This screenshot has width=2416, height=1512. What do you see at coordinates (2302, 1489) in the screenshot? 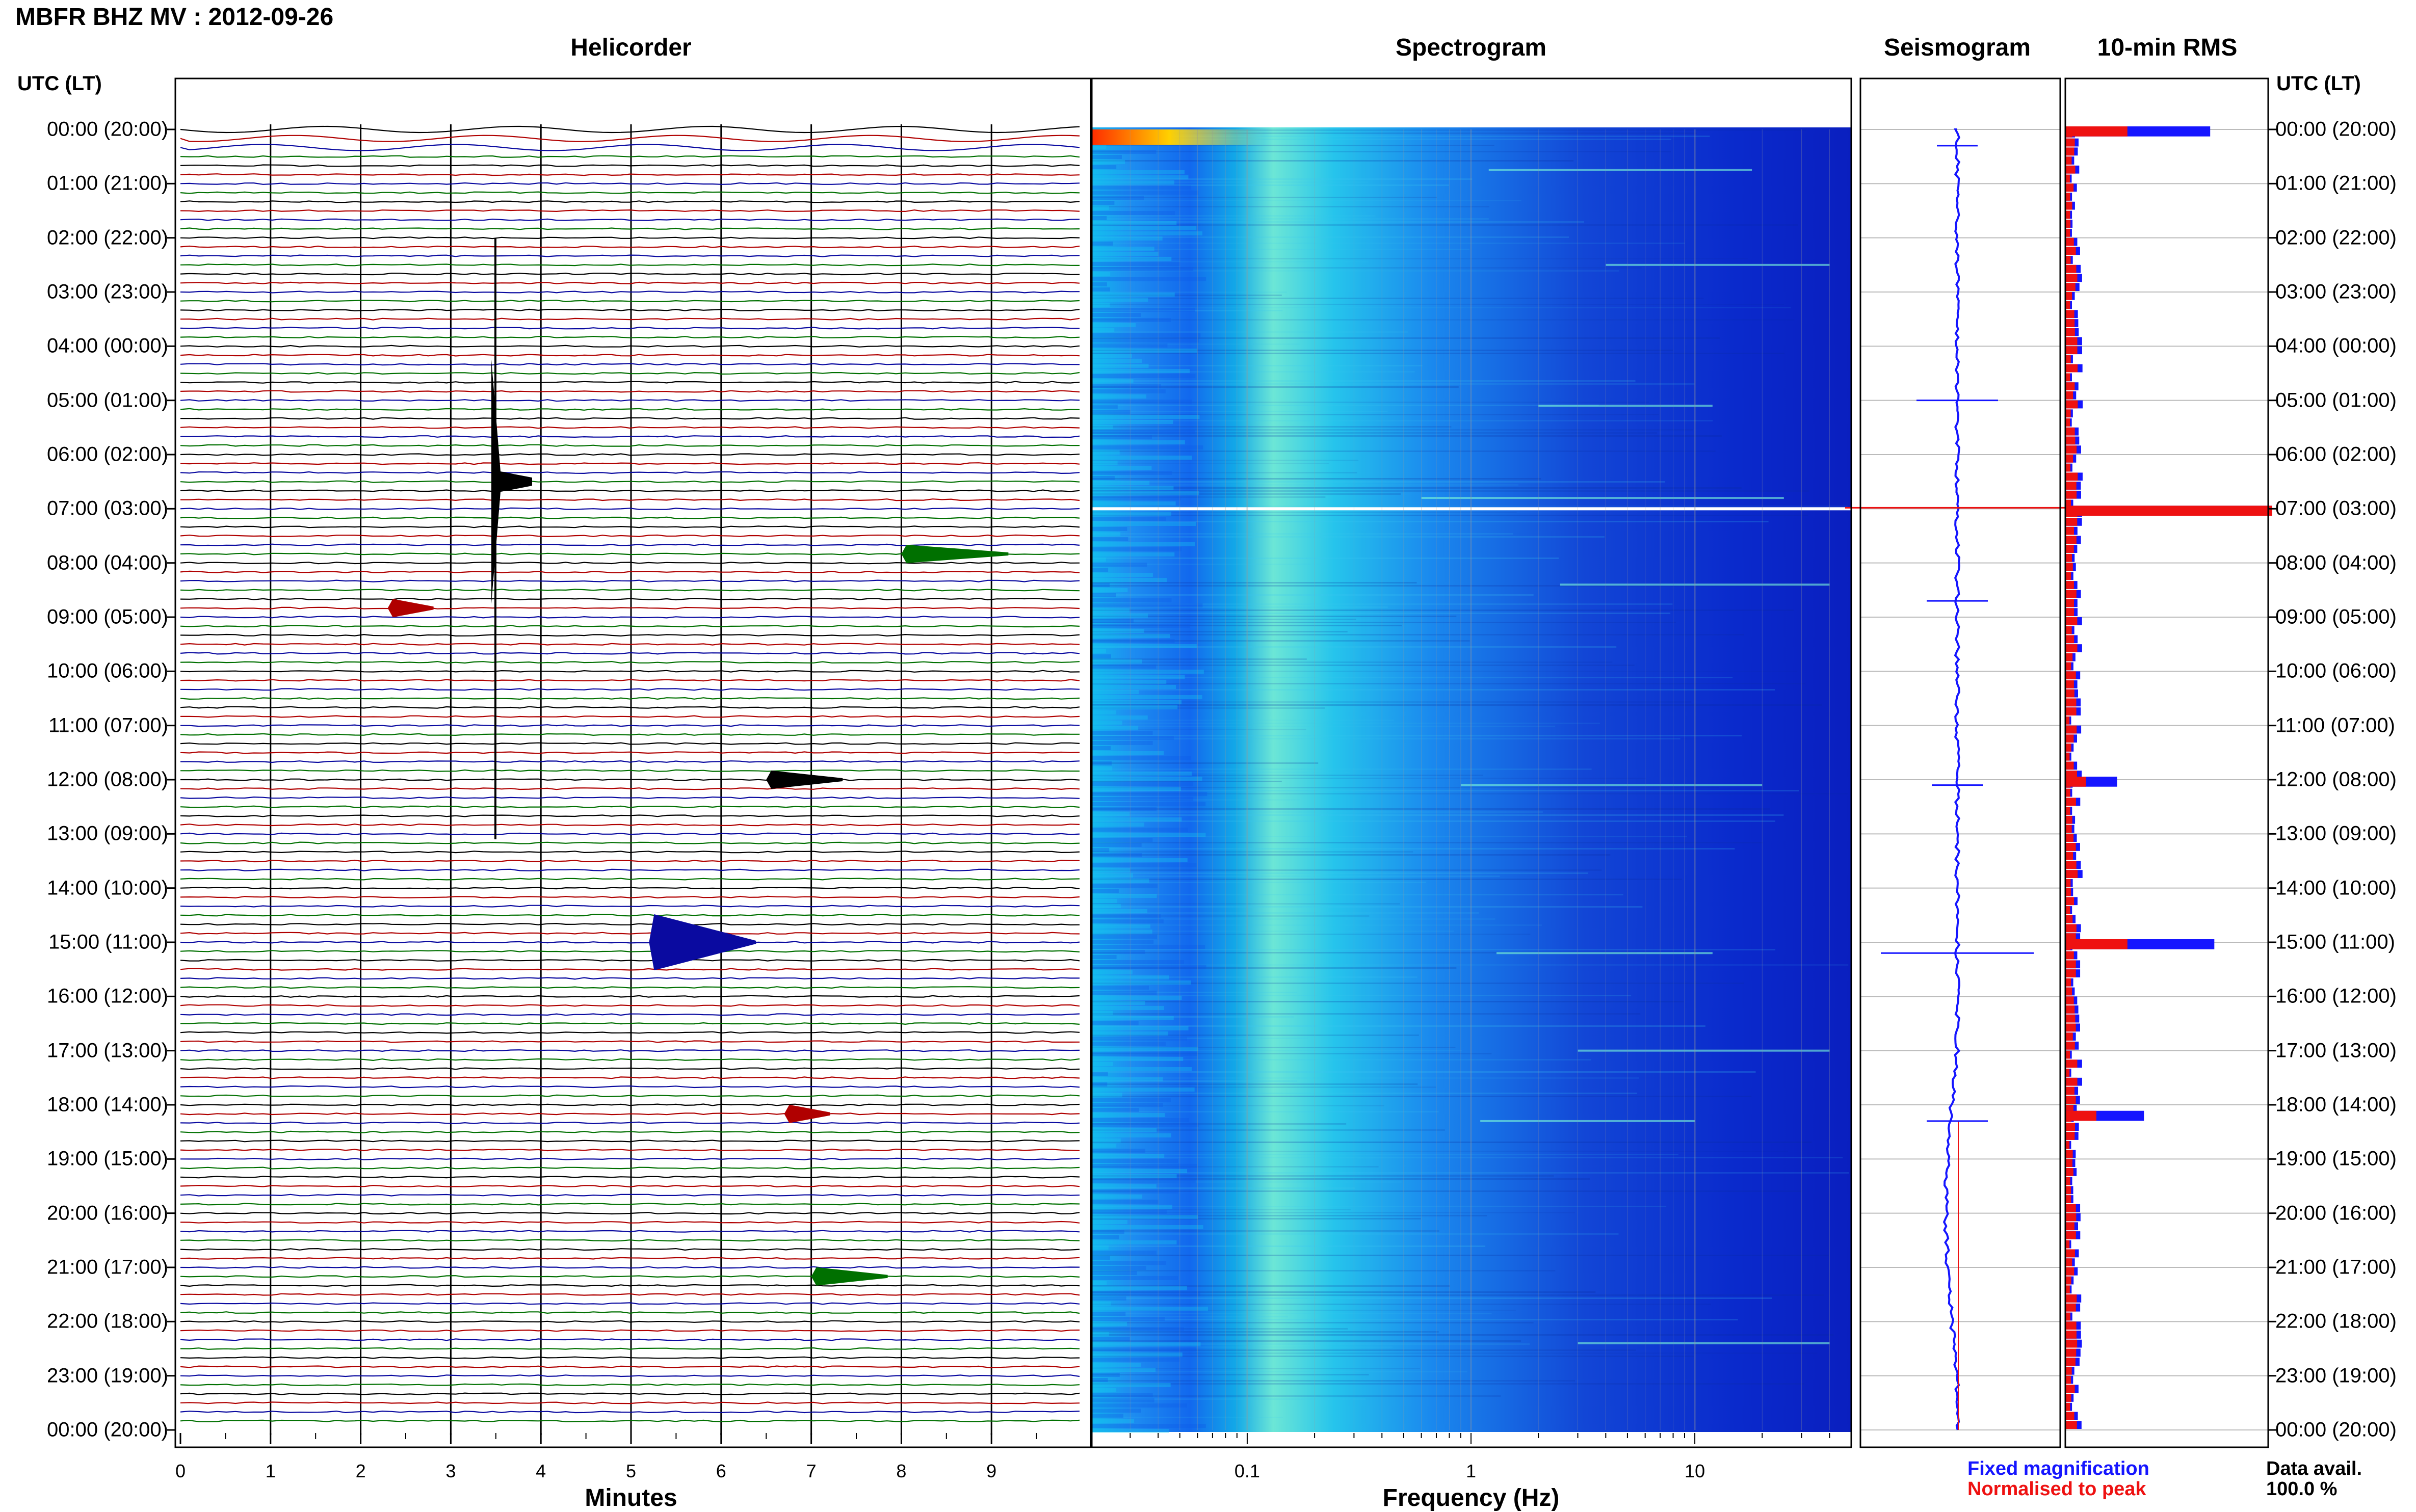
I see `data-avail-value: 100.0 %` at bounding box center [2302, 1489].